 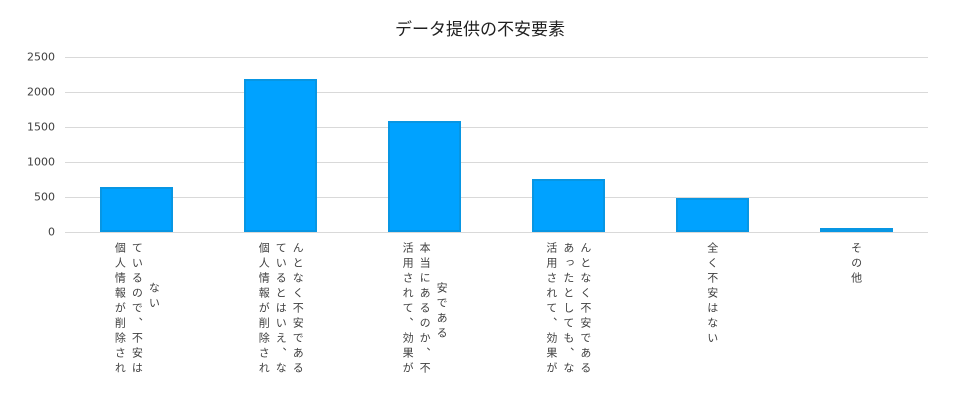 What do you see at coordinates (41, 92) in the screenshot?
I see `y-tick-label: 2000` at bounding box center [41, 92].